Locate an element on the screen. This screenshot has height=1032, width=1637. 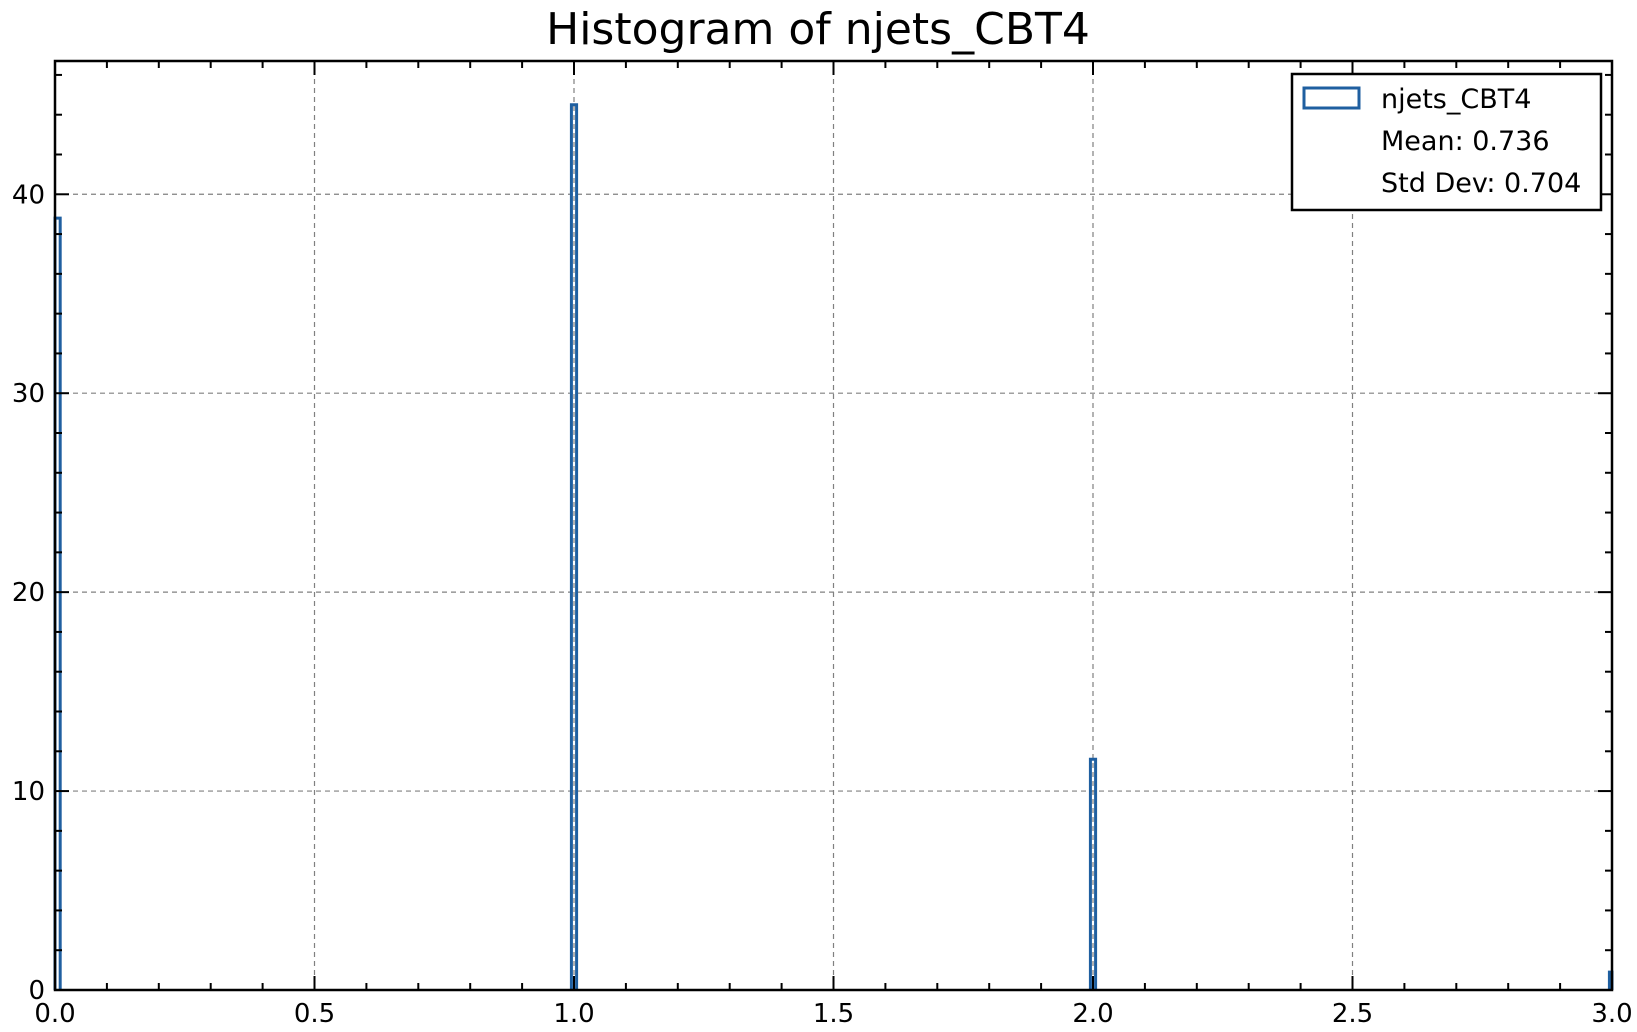
x-tick-label: 1.5 is located at coordinates (833, 1014).